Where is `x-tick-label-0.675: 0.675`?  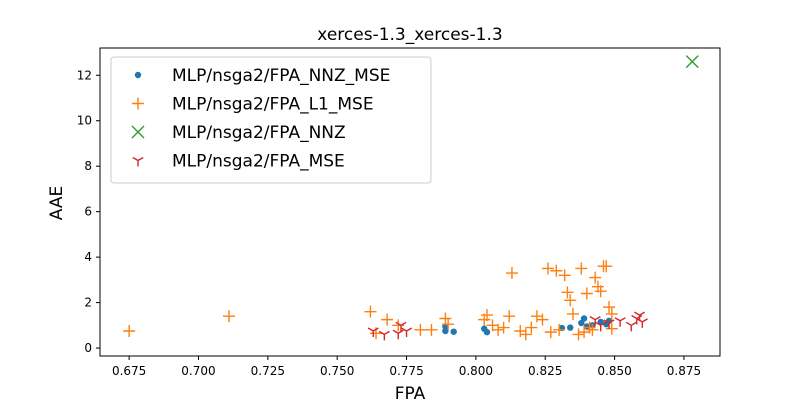
x-tick-label-0.675: 0.675 is located at coordinates (129, 371).